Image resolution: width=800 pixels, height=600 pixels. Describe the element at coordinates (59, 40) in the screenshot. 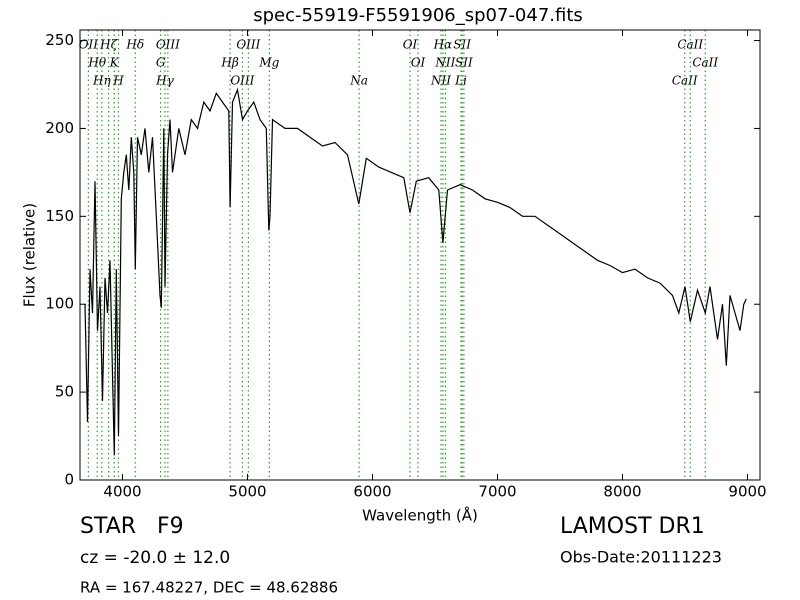

I see `y-tick-label: 250` at that location.